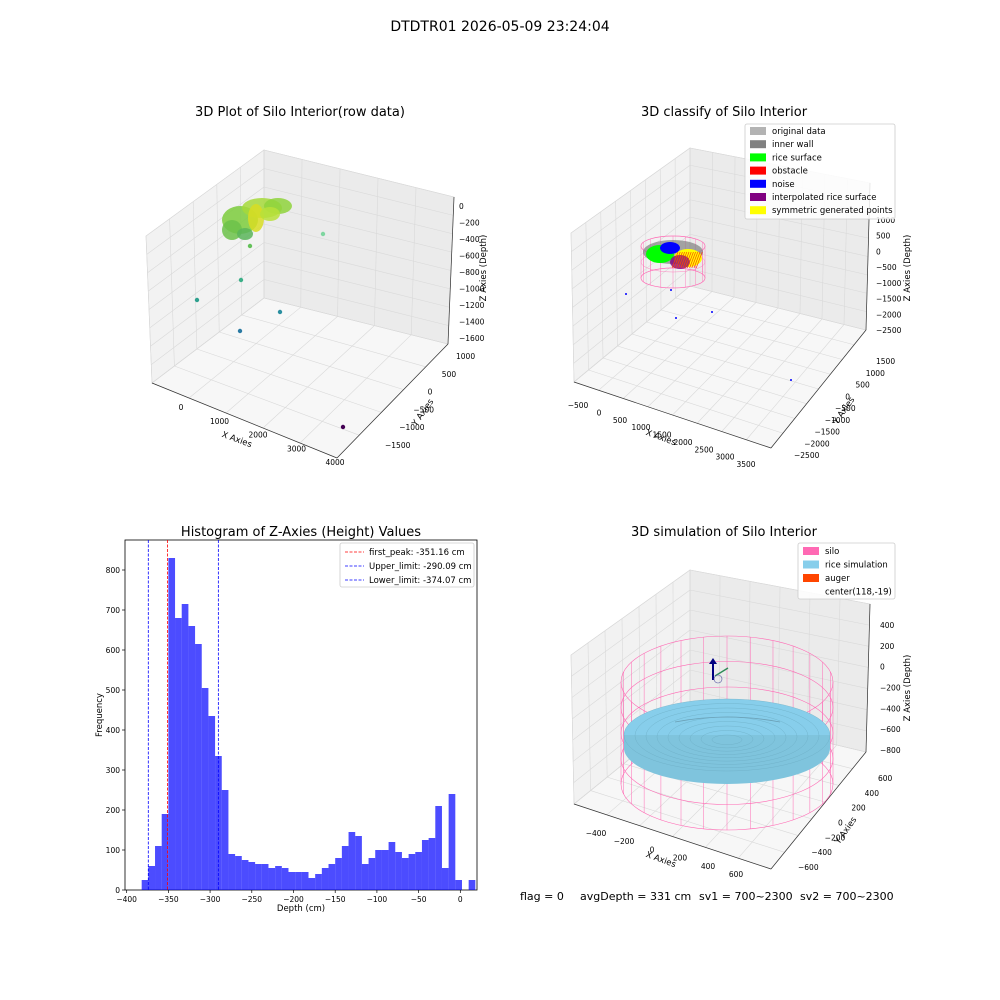 The height and width of the screenshot is (1000, 1000). Describe the element at coordinates (661, 435) in the screenshot. I see `classify-x-tick-label: 1500` at that location.